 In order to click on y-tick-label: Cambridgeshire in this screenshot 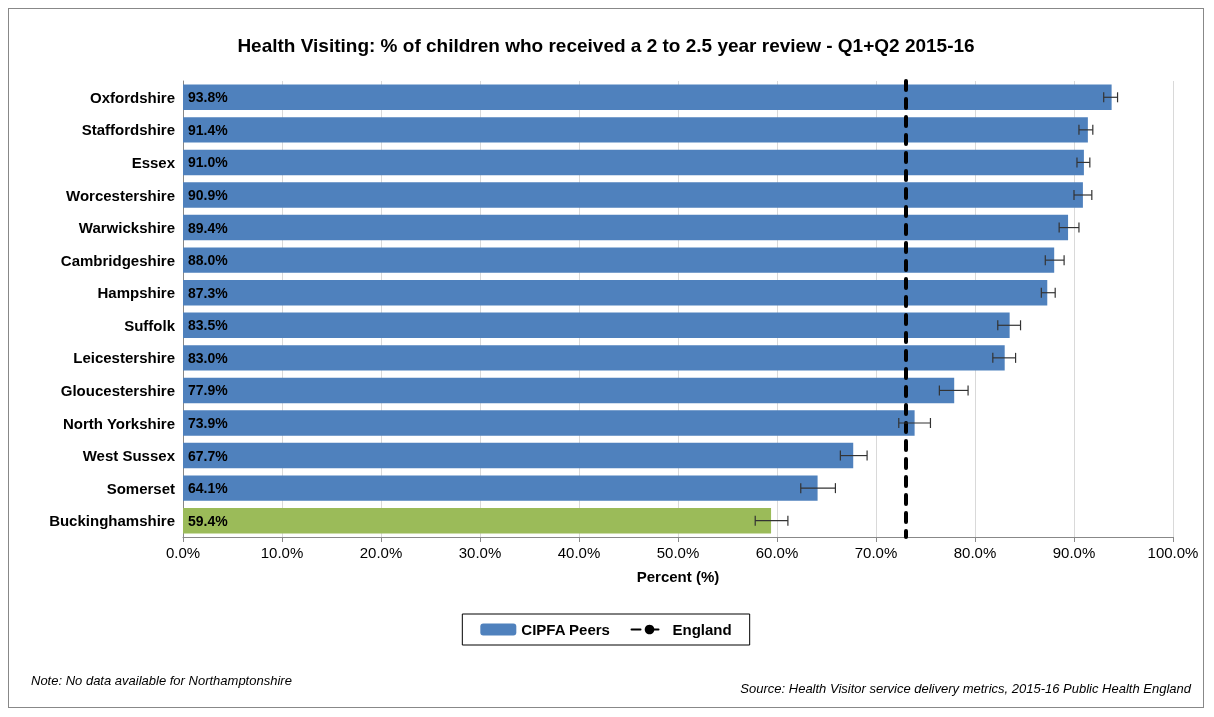, I will do `click(117, 260)`.